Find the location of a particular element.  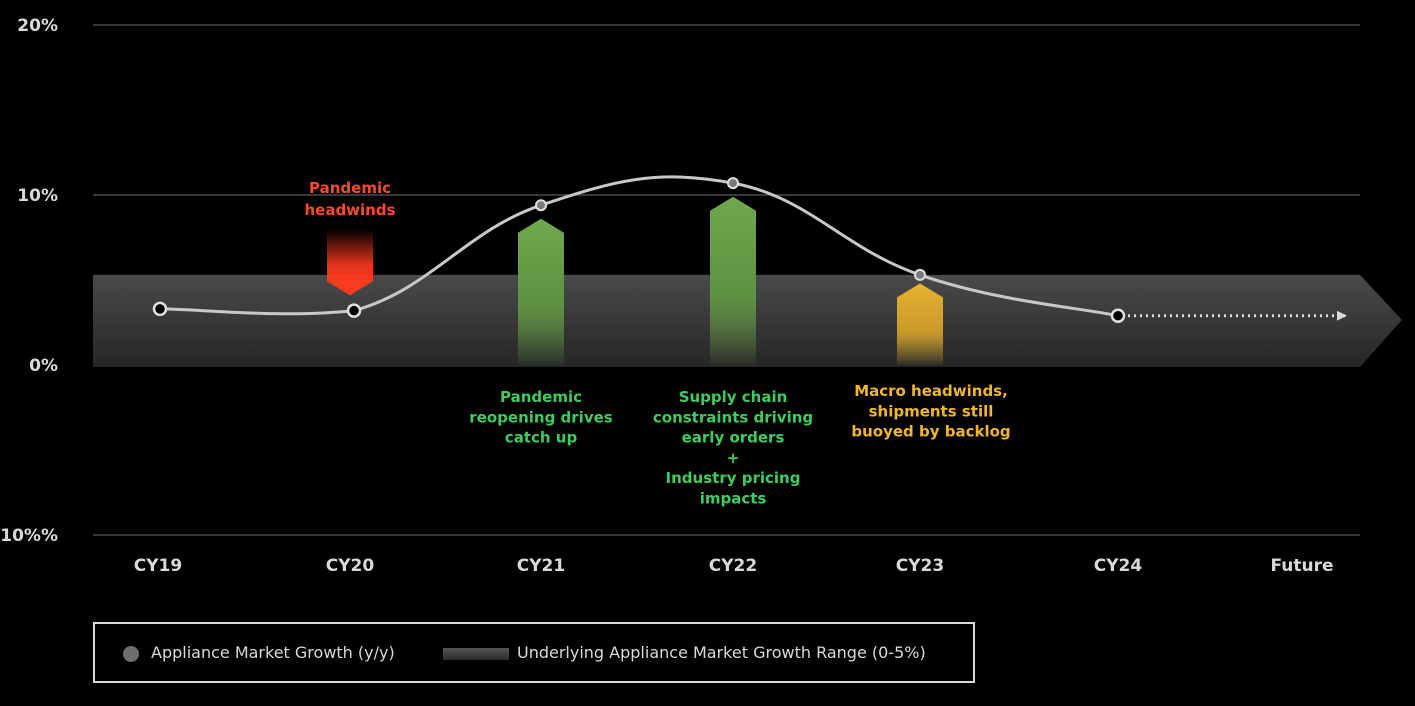

bar-cy22 is located at coordinates (733, 280).